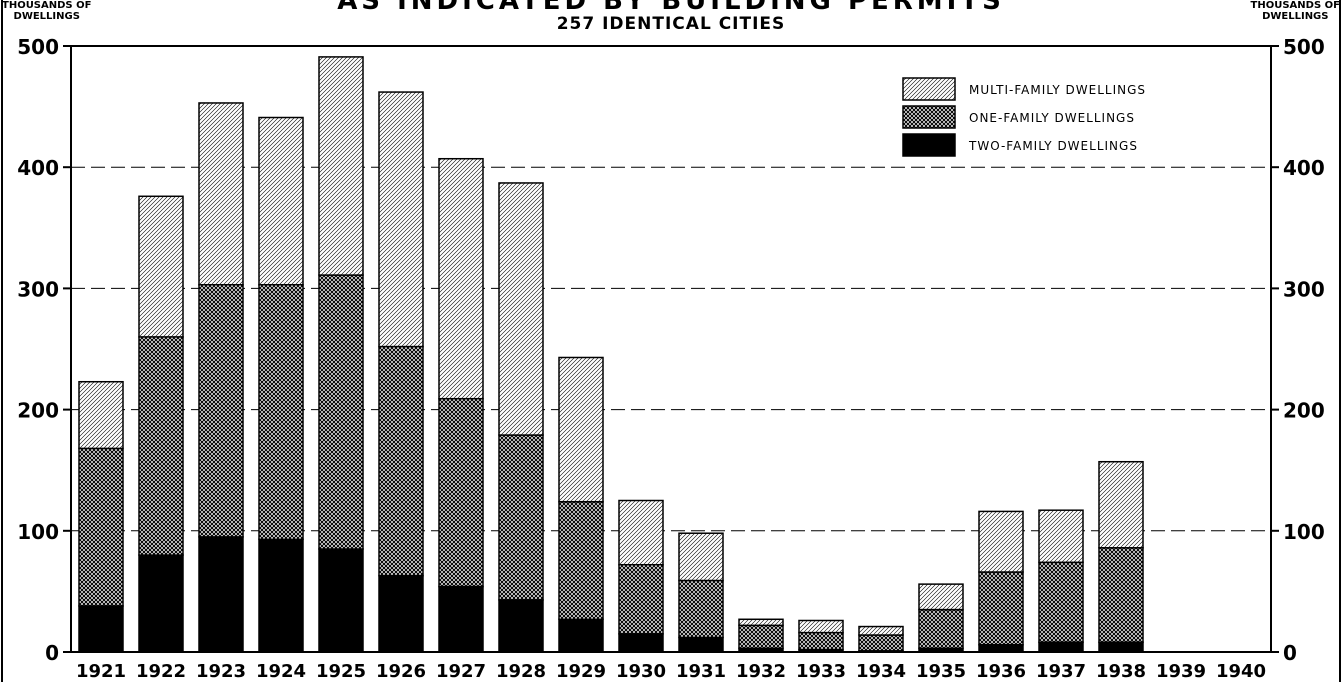 This screenshot has width=1342, height=682. Describe the element at coordinates (1121, 504) in the screenshot. I see `bar-1938-multi-family-dwellings` at that location.